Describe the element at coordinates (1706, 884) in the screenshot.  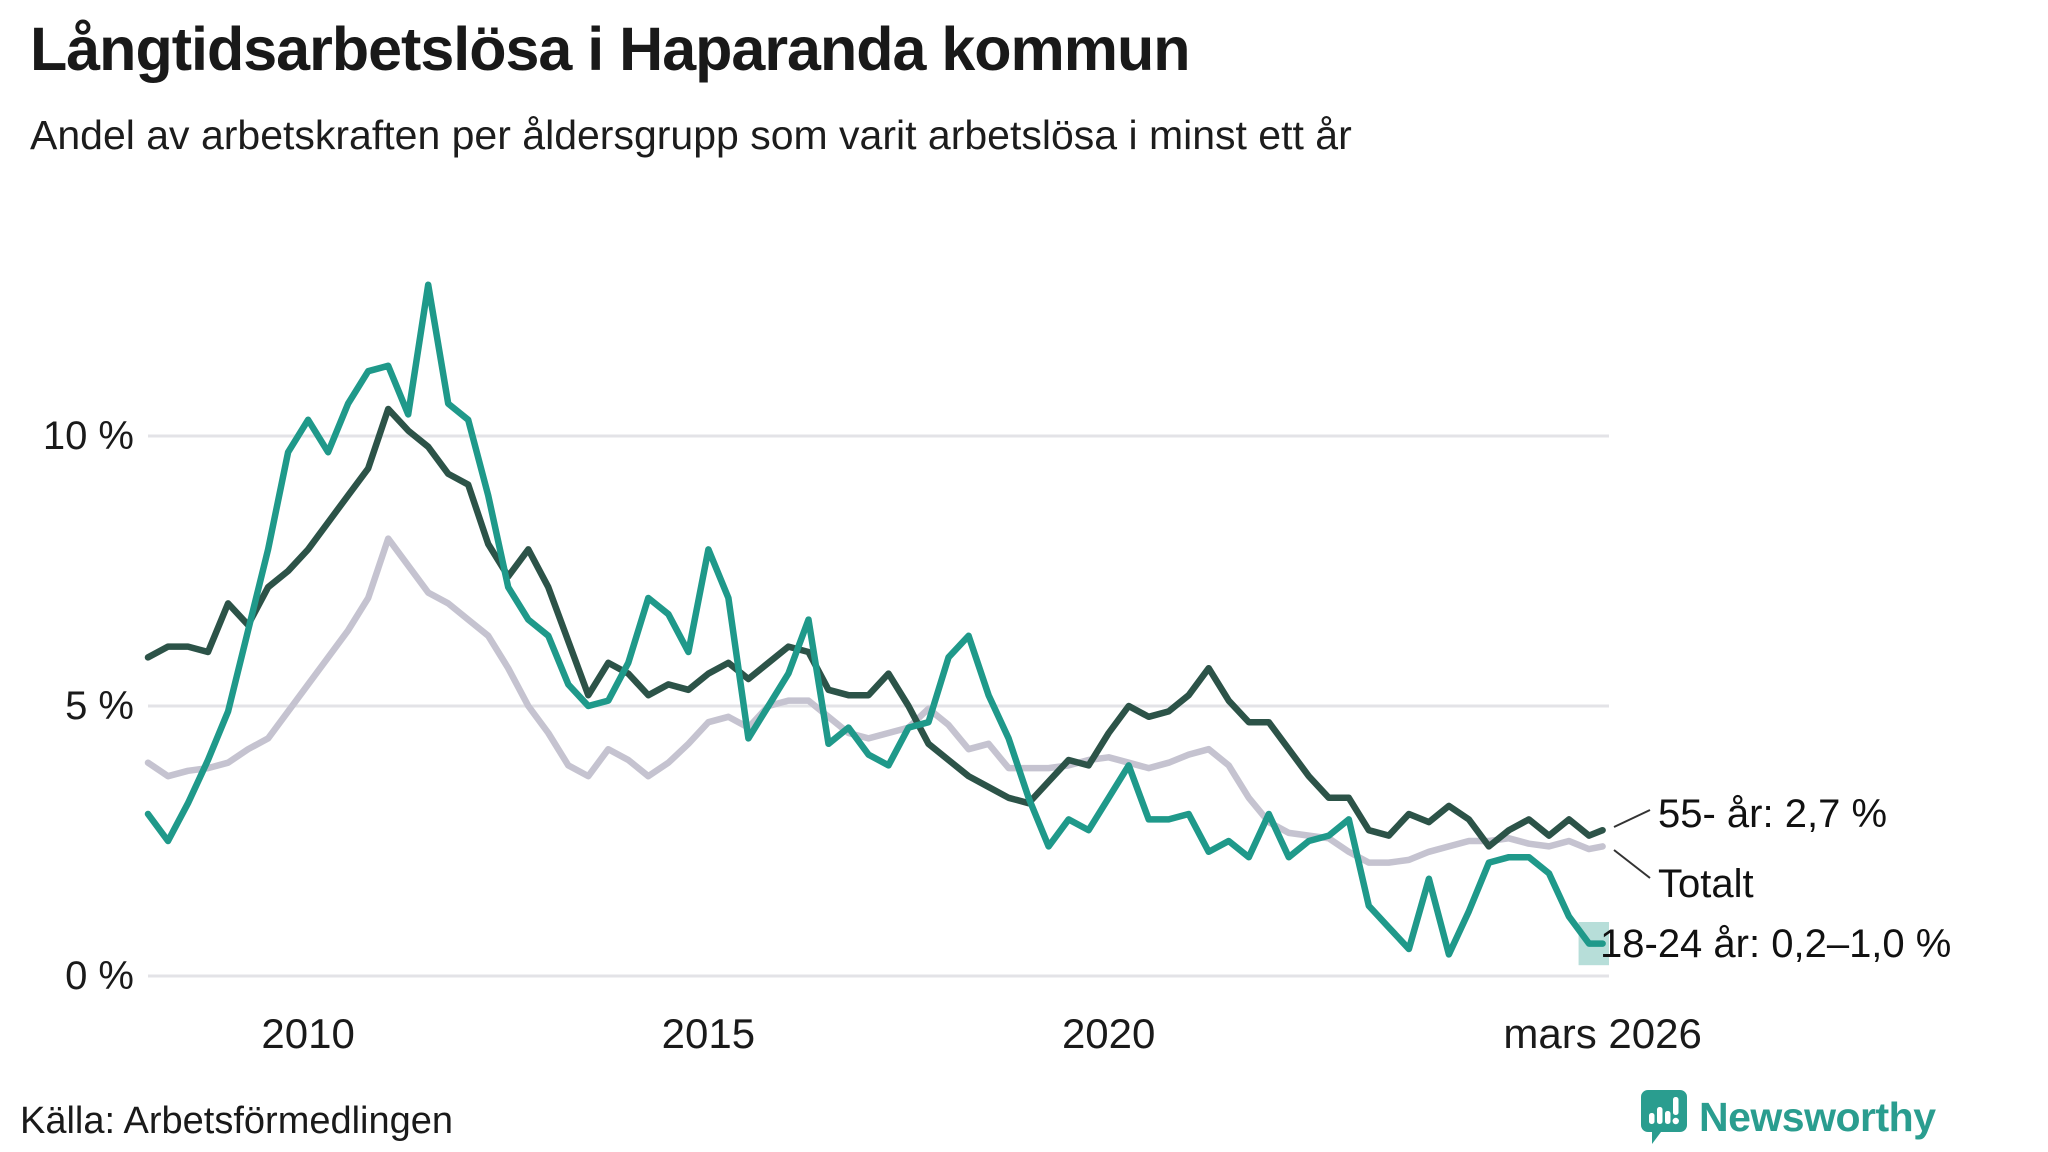
I see `annotation-totalt: Totalt` at that location.